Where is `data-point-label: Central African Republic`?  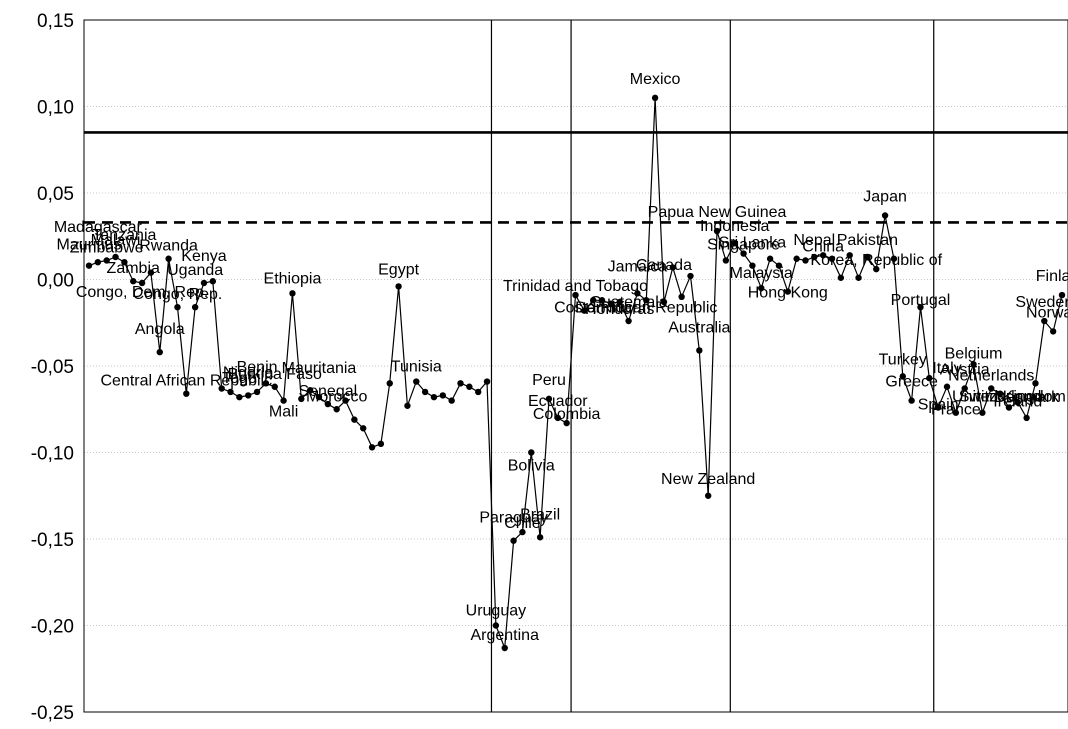
data-point-label: Central African Republic is located at coordinates (186, 381).